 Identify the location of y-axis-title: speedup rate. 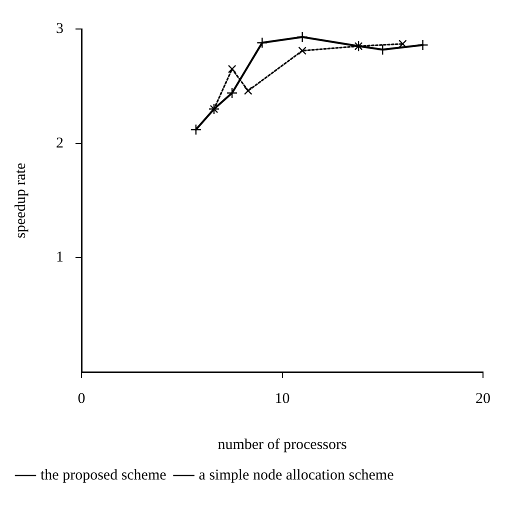
(20, 200).